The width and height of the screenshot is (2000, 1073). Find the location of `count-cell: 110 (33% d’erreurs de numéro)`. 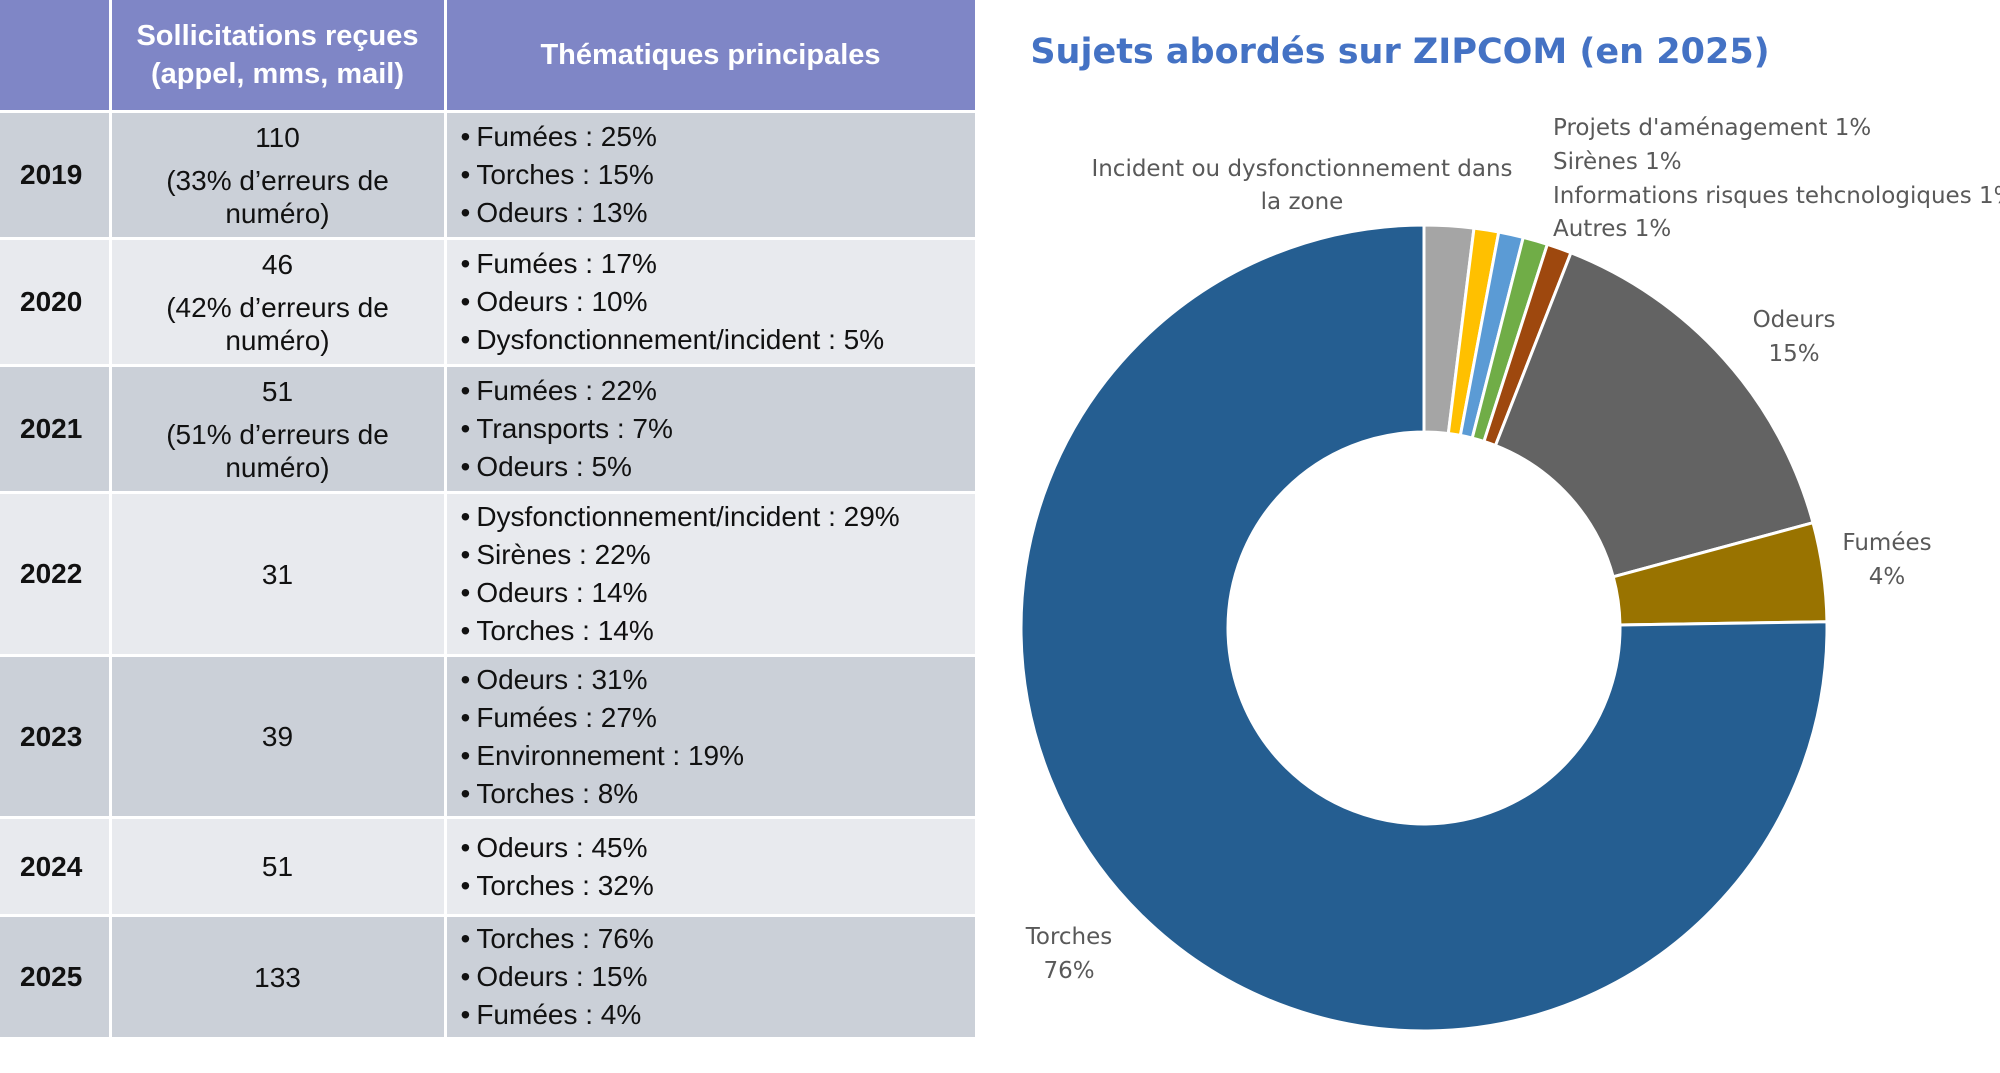

count-cell: 110 (33% d’erreurs de numéro) is located at coordinates (278, 175).